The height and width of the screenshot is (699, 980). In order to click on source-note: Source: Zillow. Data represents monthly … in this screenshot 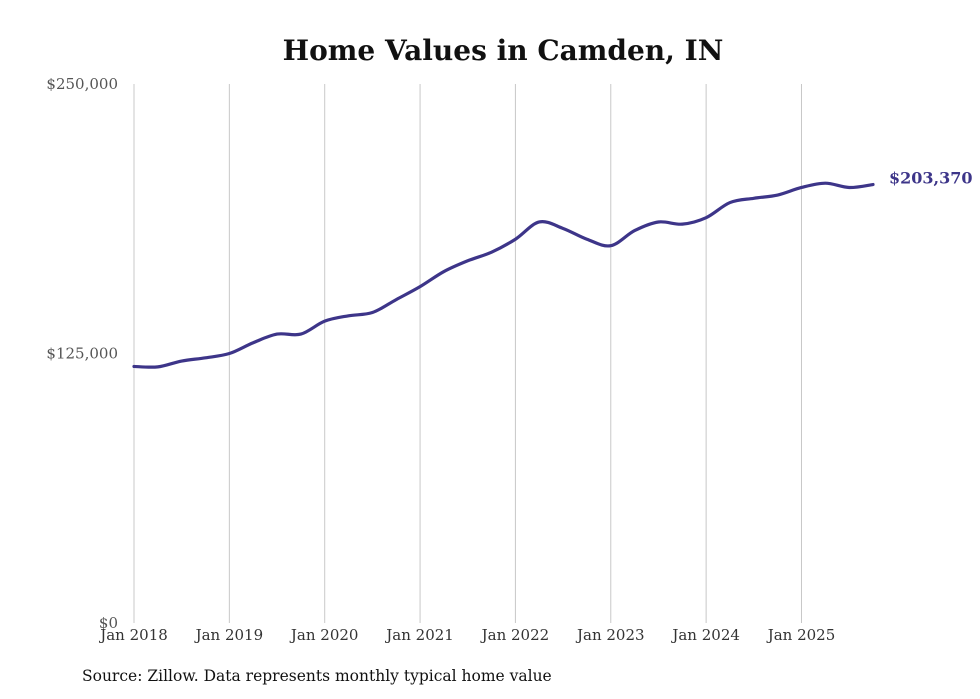, I will do `click(317, 676)`.